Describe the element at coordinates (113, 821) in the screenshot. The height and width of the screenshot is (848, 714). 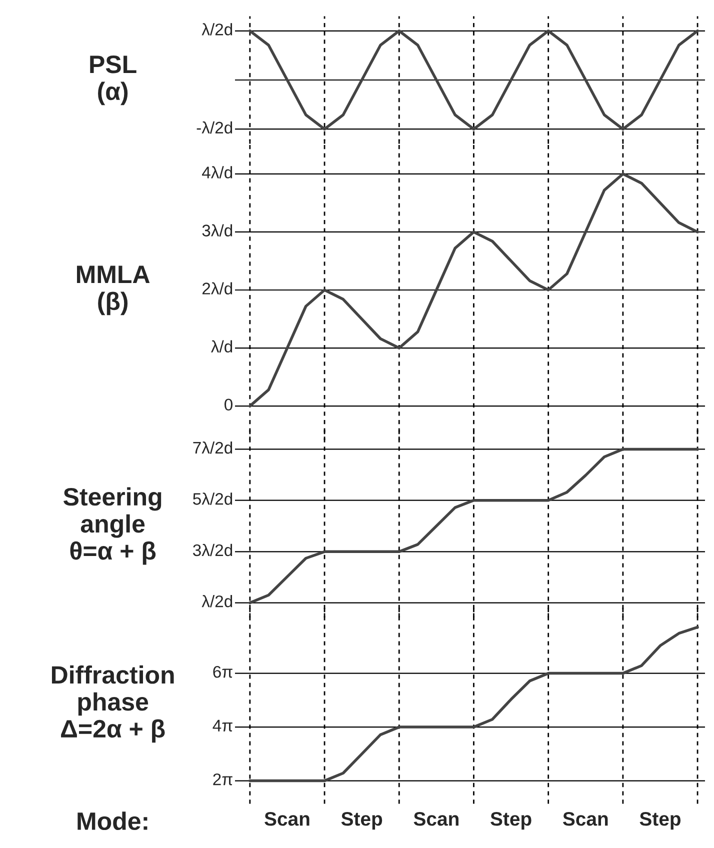
I see `text: Mode:` at that location.